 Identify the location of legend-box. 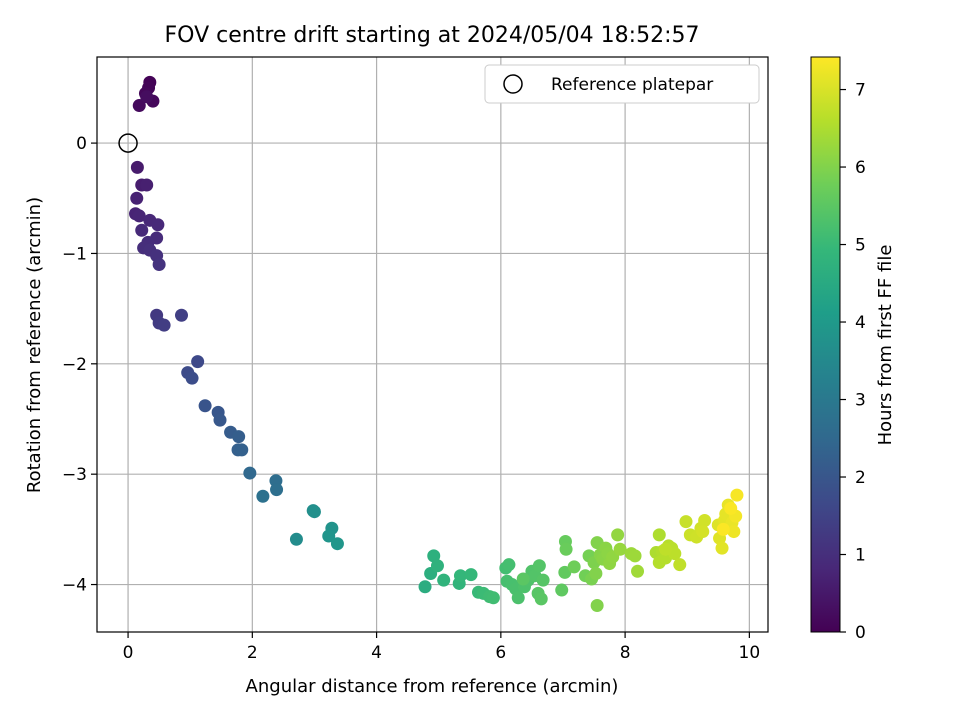
(622, 84).